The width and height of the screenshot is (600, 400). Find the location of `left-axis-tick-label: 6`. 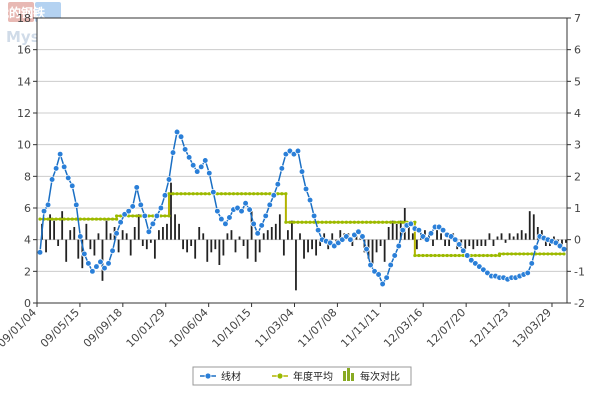

left-axis-tick-label: 6 is located at coordinates (27, 208).